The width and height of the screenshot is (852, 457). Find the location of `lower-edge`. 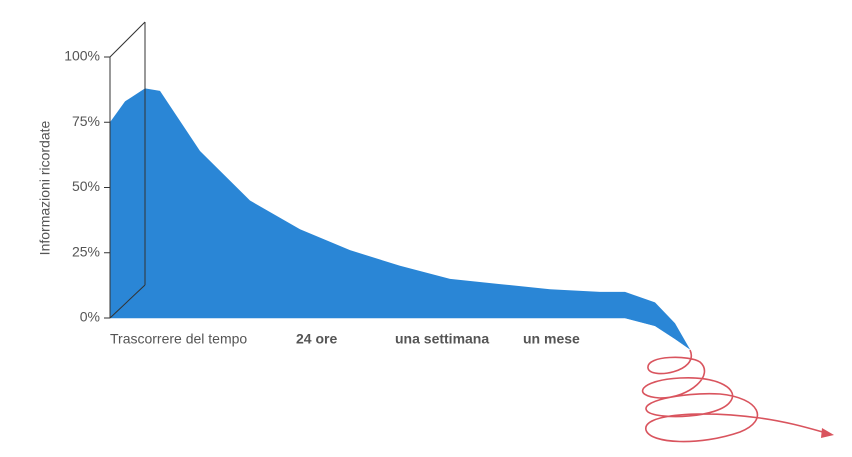

lower-edge is located at coordinates (400, 333).